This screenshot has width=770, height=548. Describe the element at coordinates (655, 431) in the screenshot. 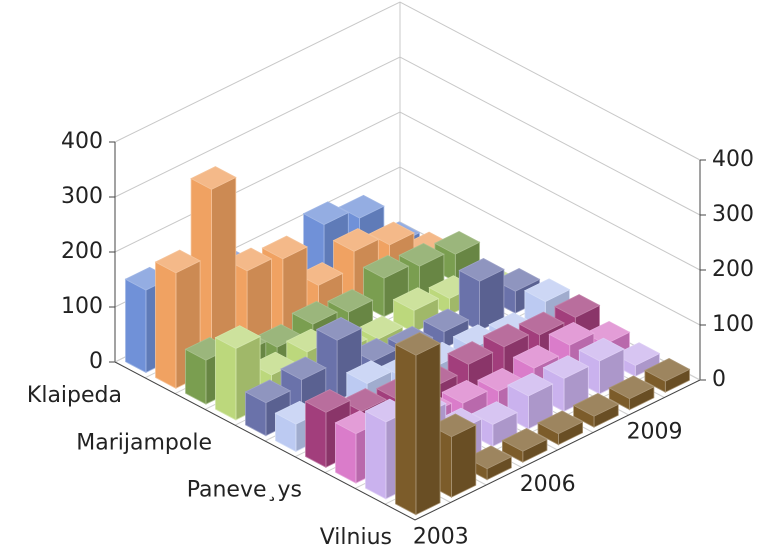

I see `x-tick-label: 2009` at that location.